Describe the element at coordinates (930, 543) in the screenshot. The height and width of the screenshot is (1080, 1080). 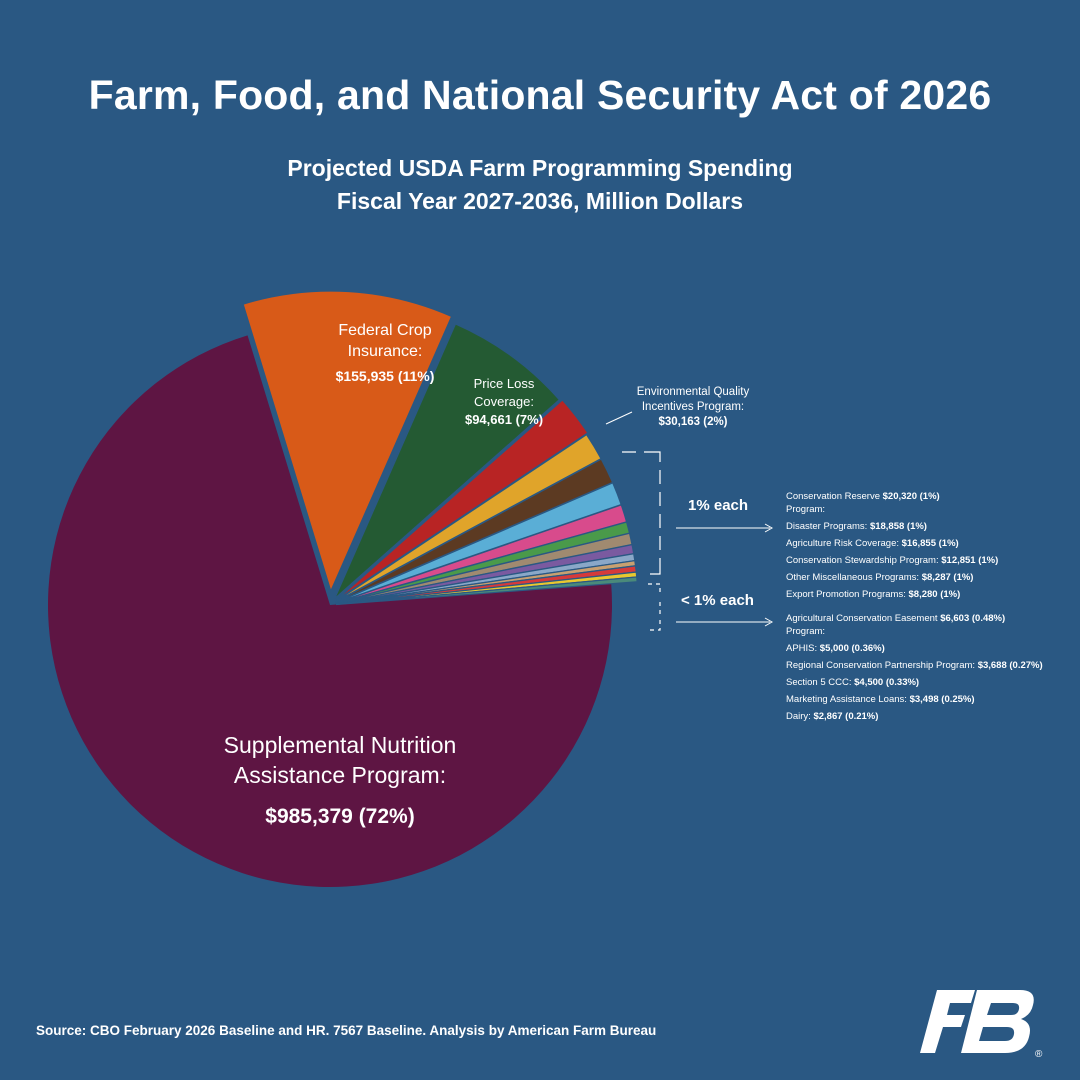
I see `group-1pct-item-value: $16,855 (1%)` at that location.